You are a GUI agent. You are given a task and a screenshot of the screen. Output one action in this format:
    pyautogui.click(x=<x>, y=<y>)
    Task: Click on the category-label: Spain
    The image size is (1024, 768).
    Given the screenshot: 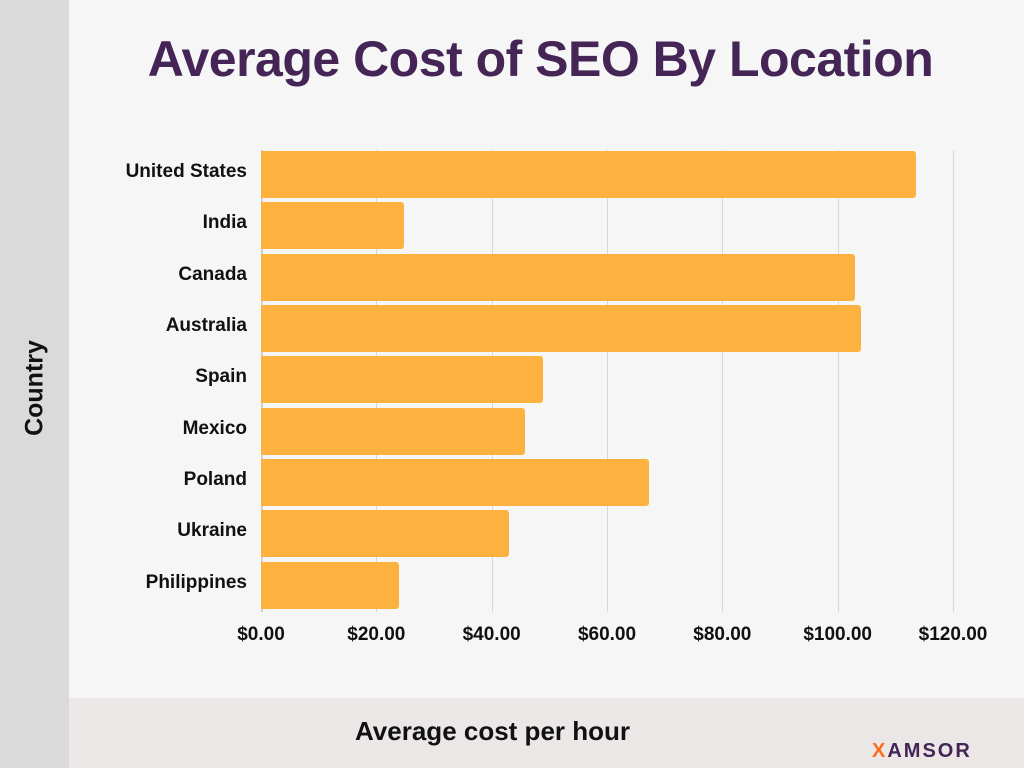 What is the action you would take?
    pyautogui.click(x=221, y=377)
    